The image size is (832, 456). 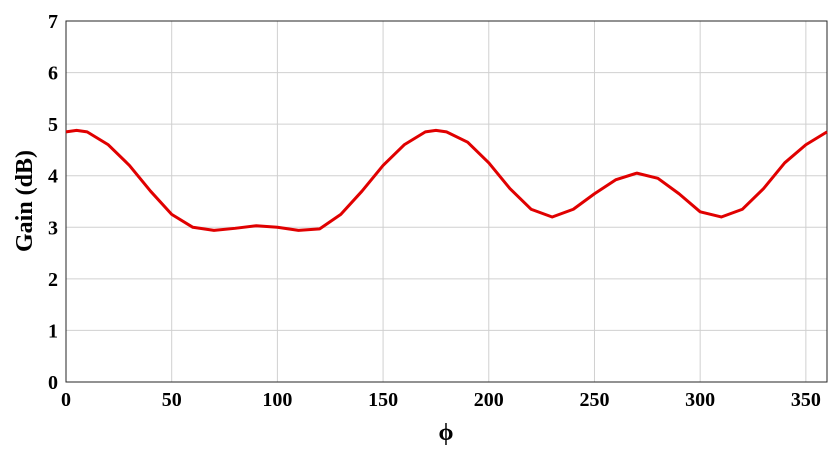 I want to click on x-tick-label: 300, so click(x=700, y=400).